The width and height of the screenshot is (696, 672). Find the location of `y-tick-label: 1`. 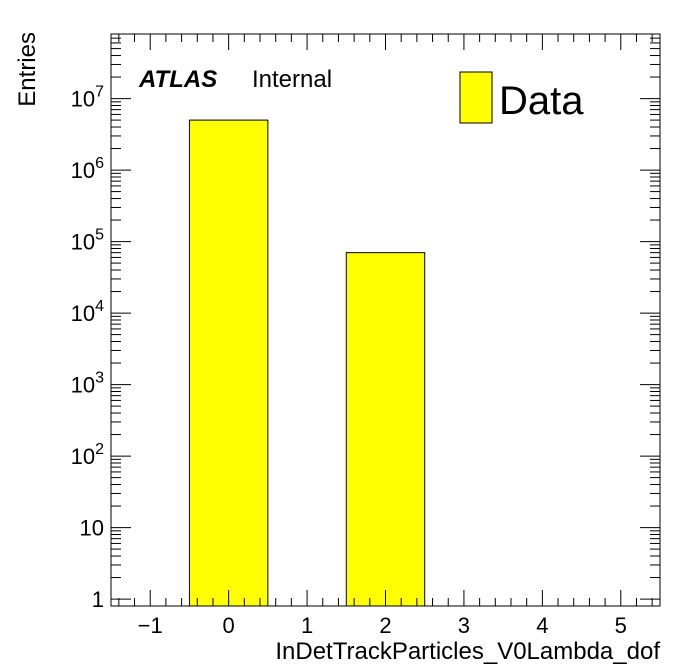

y-tick-label: 1 is located at coordinates (98, 599).